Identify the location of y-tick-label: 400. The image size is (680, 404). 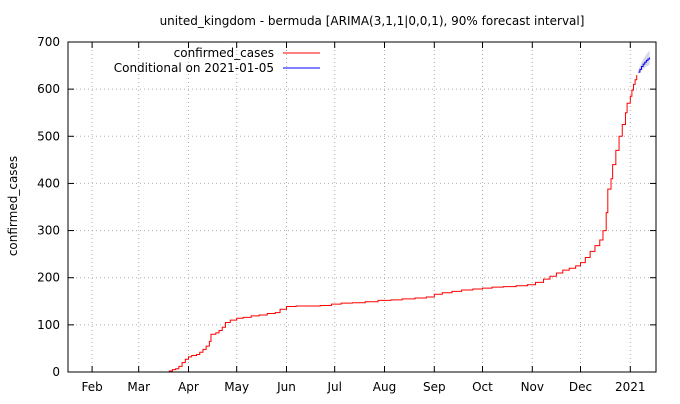
(48, 183).